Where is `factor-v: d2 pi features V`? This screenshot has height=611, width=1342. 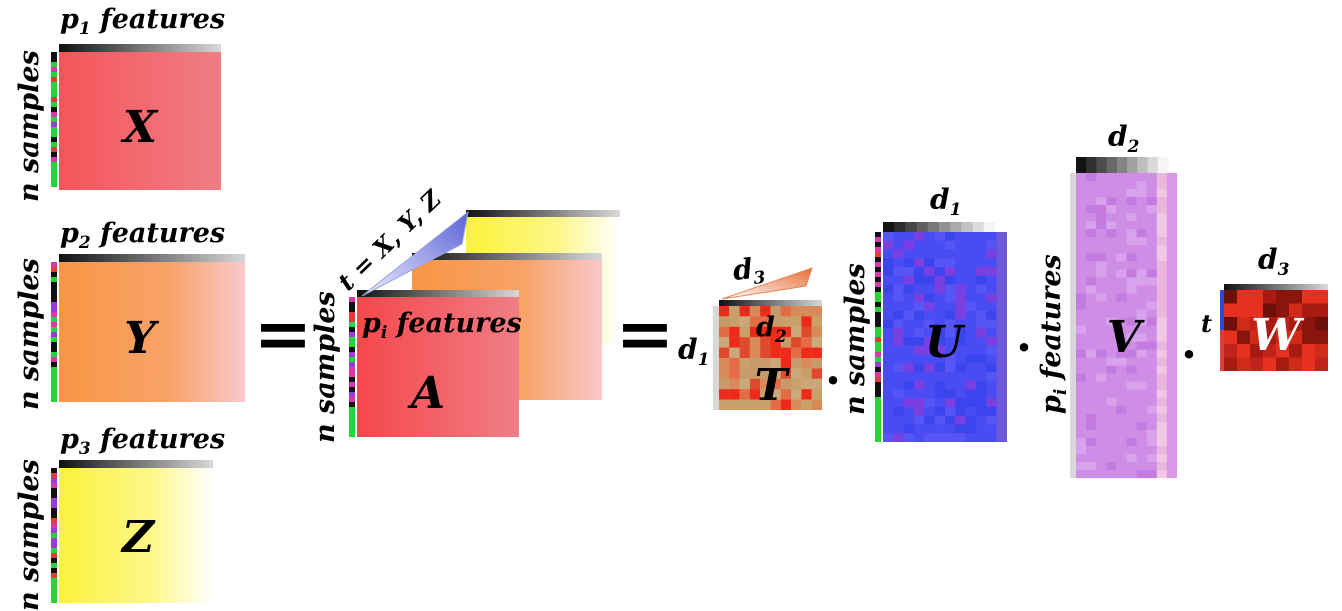
factor-v: d2 pi features V is located at coordinates (1106, 299).